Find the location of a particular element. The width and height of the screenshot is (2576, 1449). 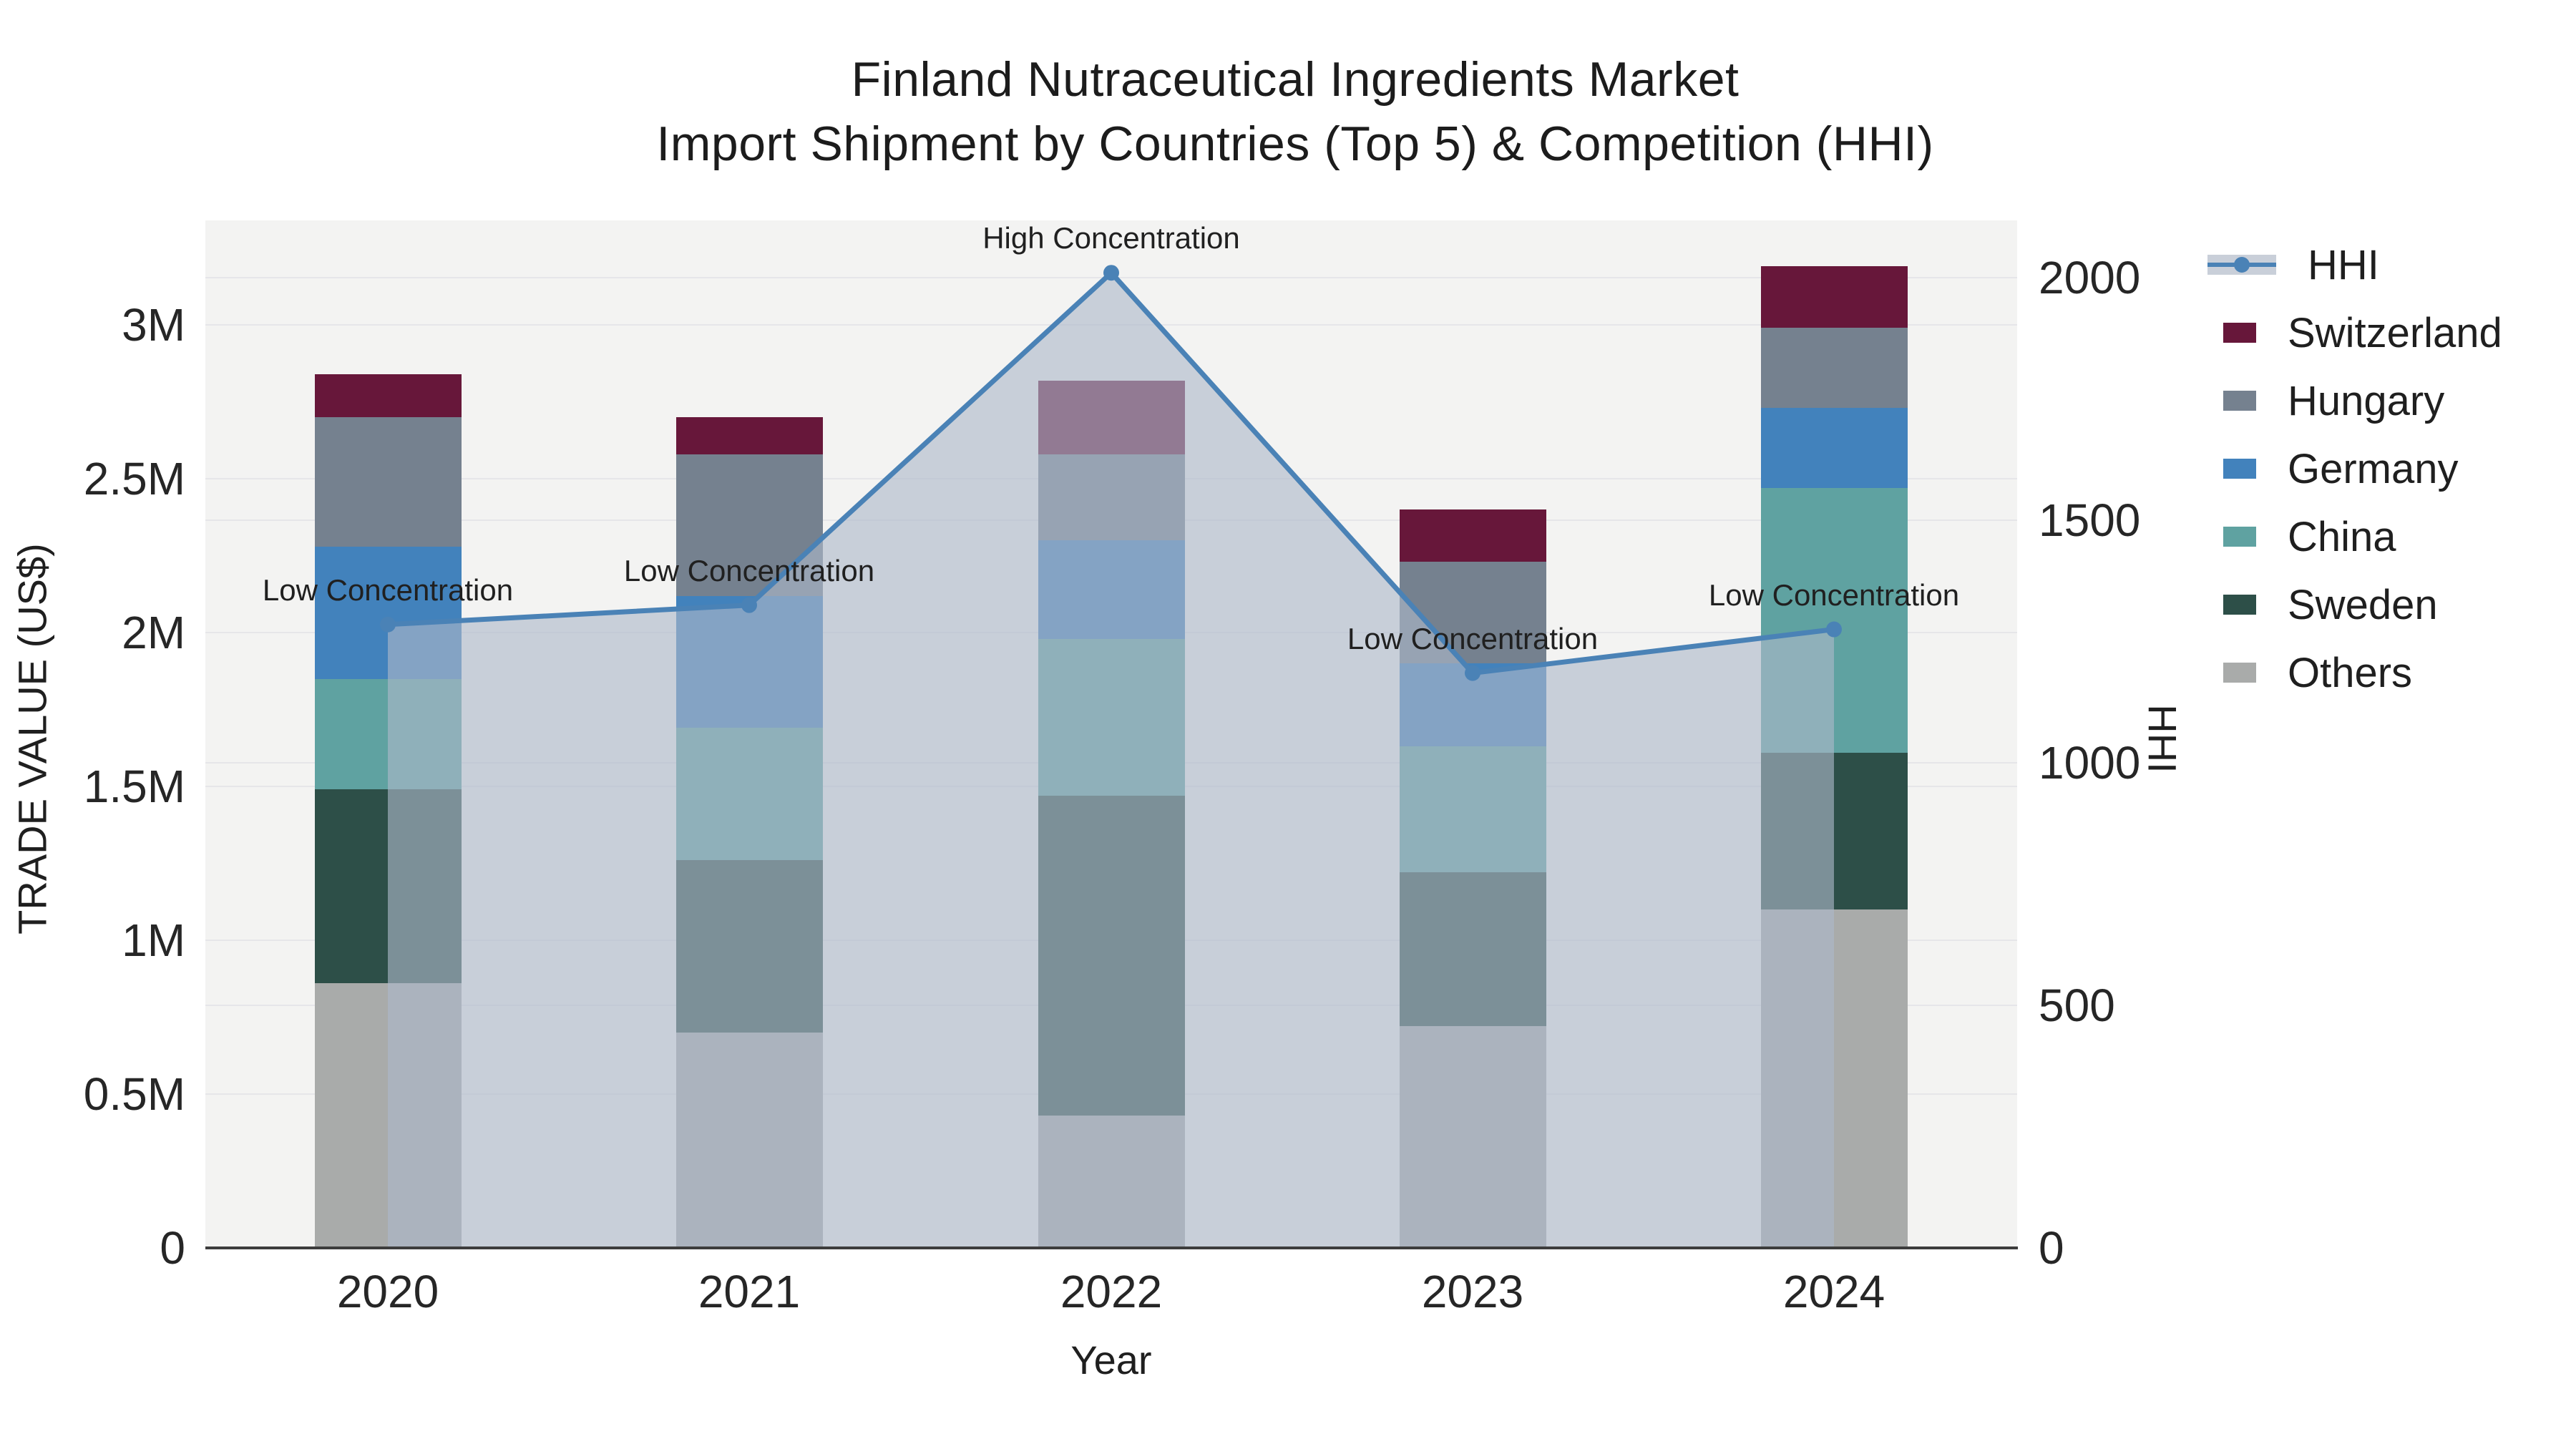

ytick-right-2000: 2000 is located at coordinates (2090, 277).